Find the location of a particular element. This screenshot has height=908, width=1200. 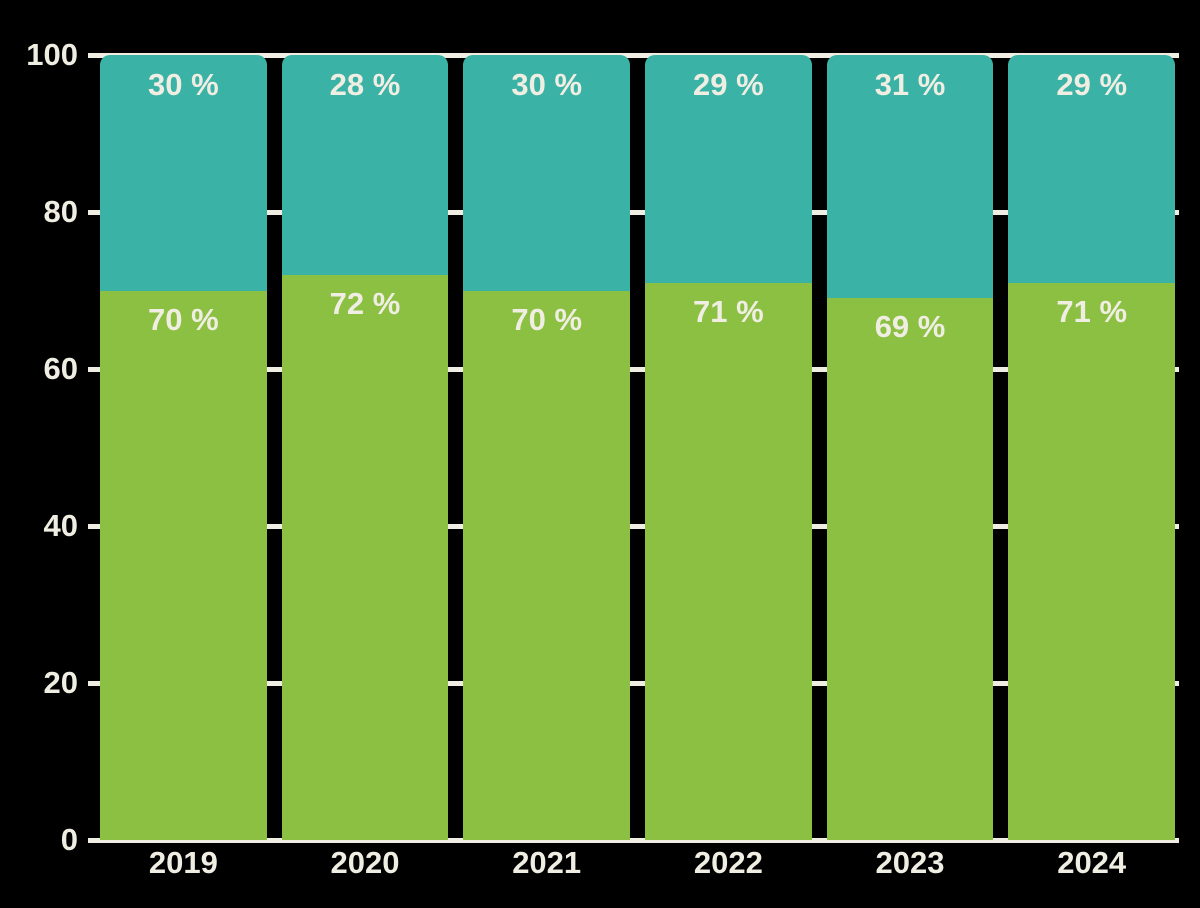

segment-green-2022: 71 % is located at coordinates (728, 561).